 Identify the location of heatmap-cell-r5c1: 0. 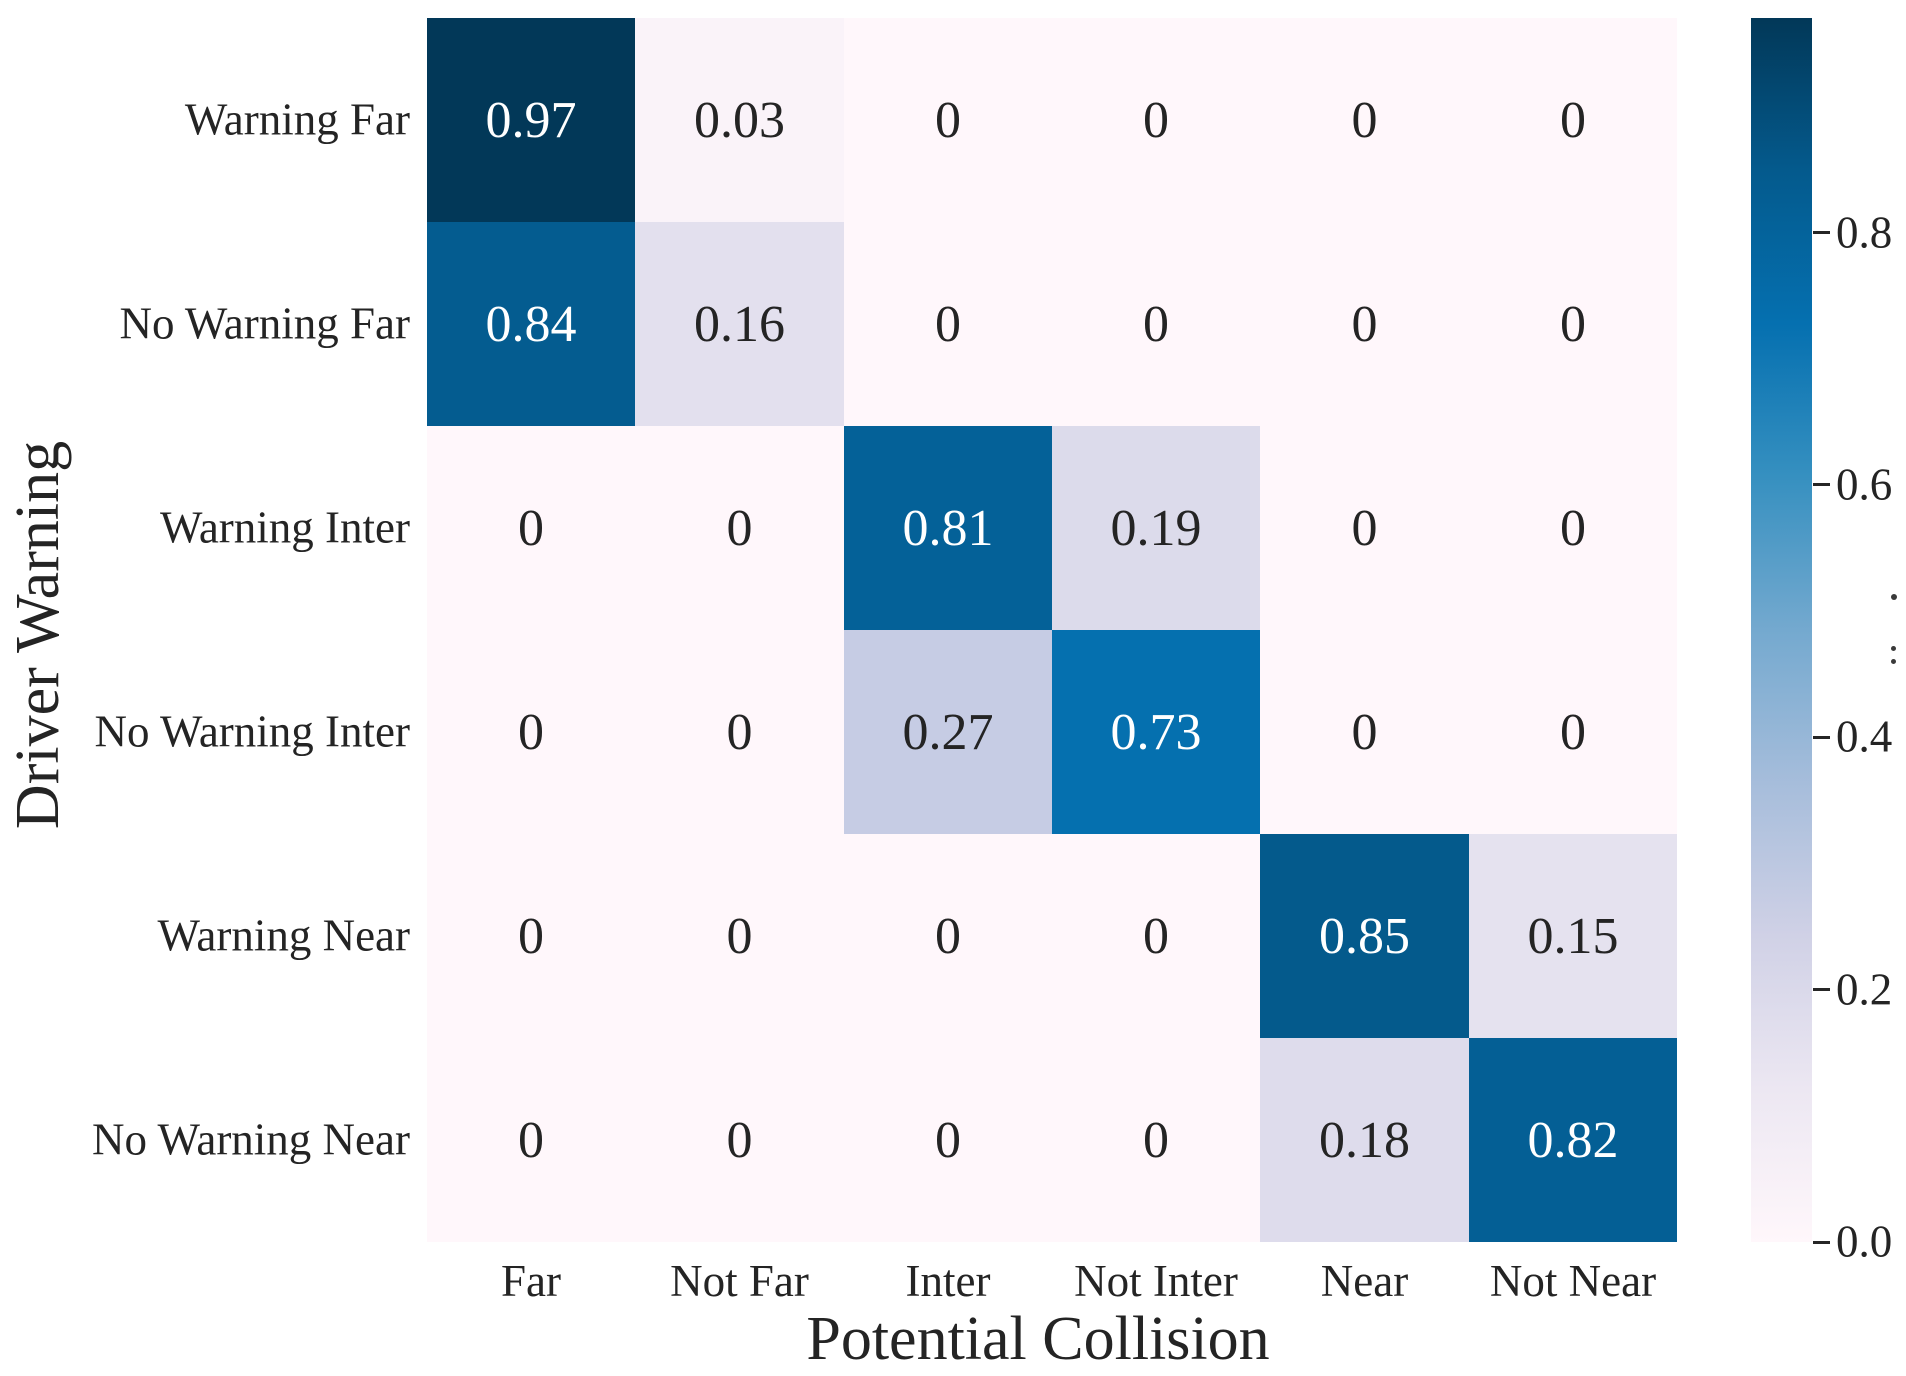
(739, 1140).